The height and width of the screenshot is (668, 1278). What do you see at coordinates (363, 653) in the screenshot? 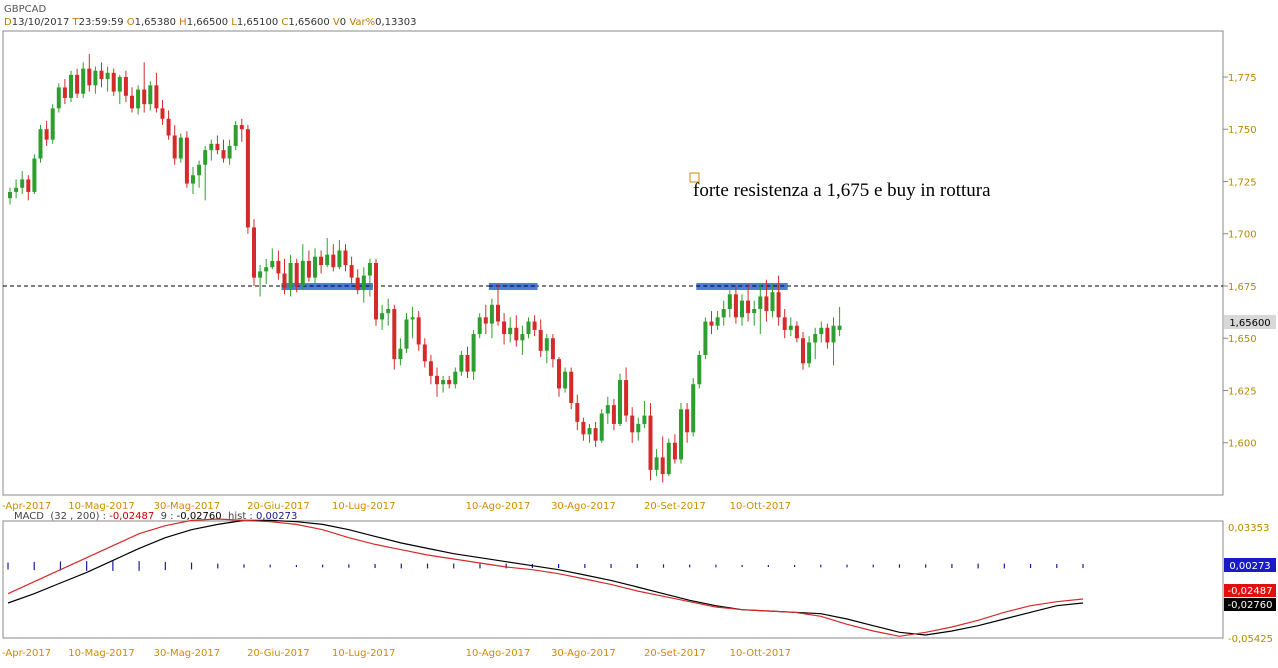
I see `x-tick-label: 10-Lug-2017` at bounding box center [363, 653].